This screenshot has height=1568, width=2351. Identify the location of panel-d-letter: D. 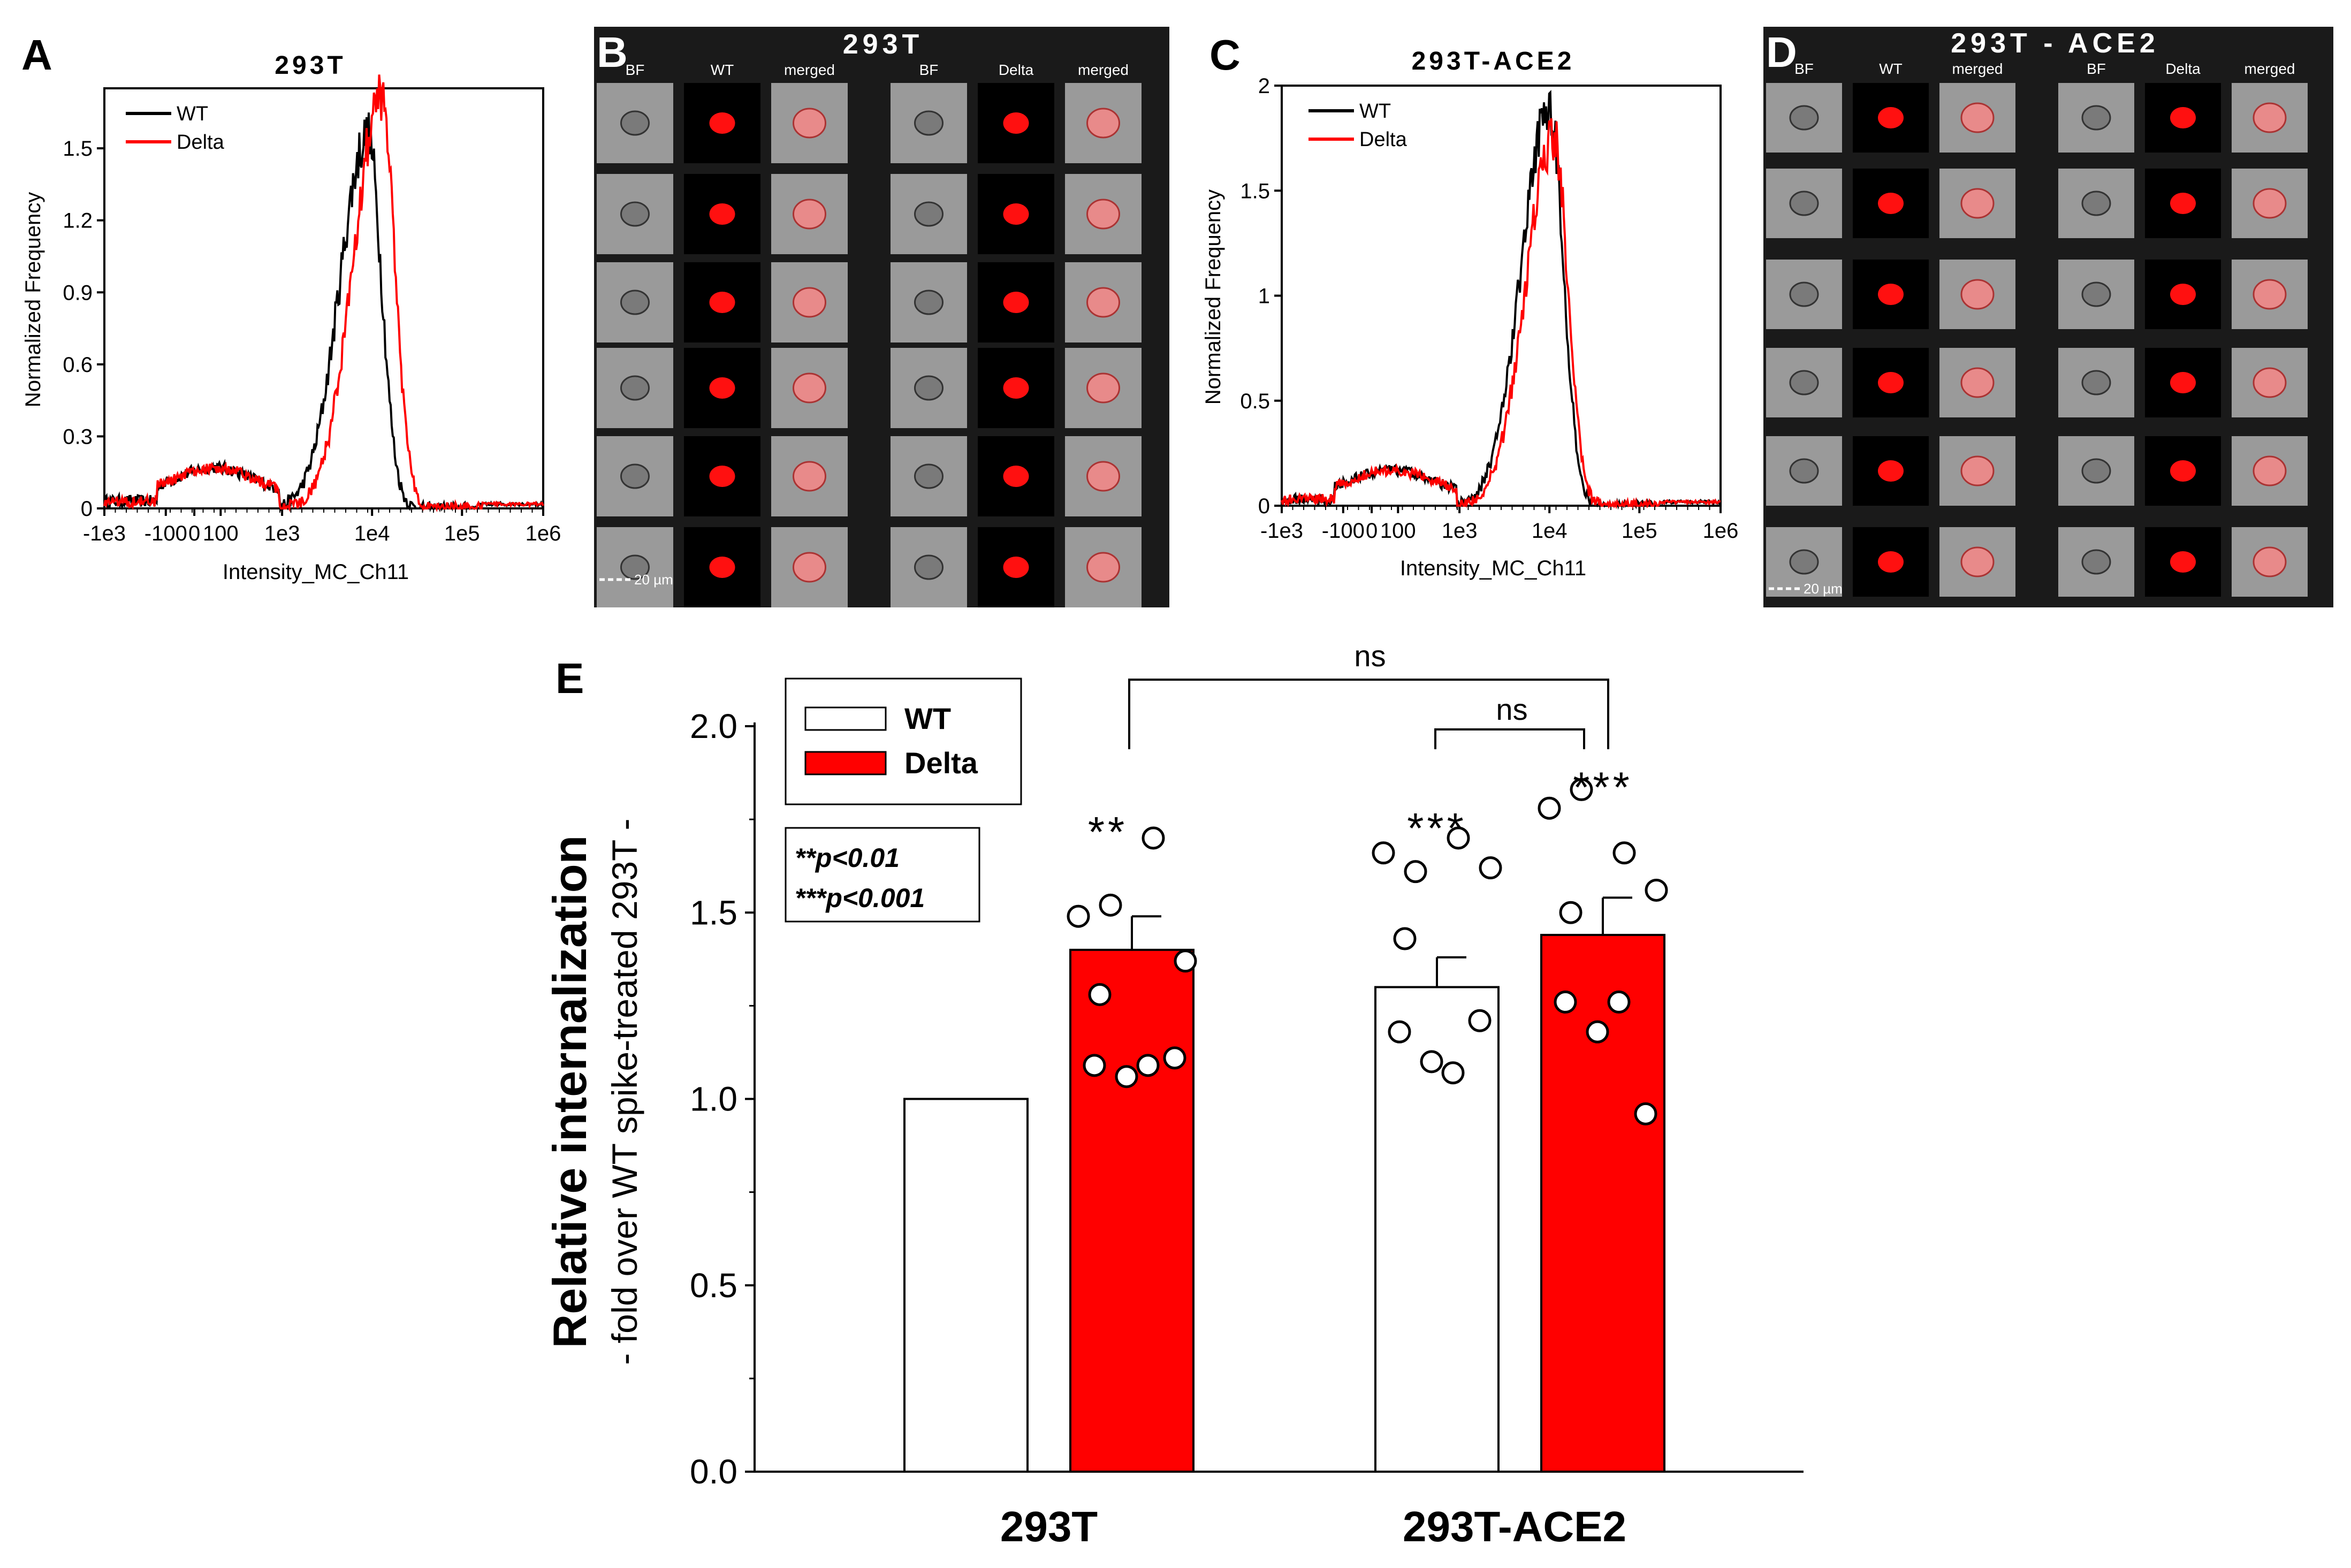
(1781, 52).